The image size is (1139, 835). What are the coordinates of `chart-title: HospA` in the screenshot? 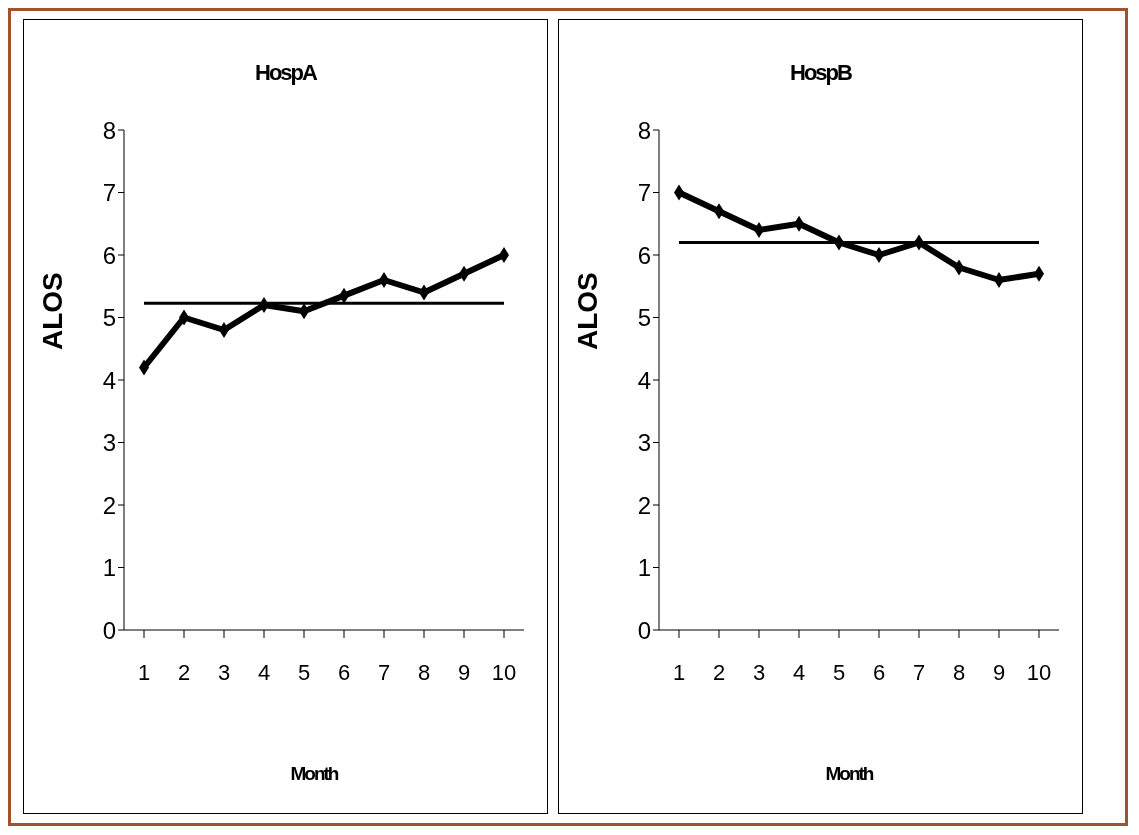 It's located at (286, 73).